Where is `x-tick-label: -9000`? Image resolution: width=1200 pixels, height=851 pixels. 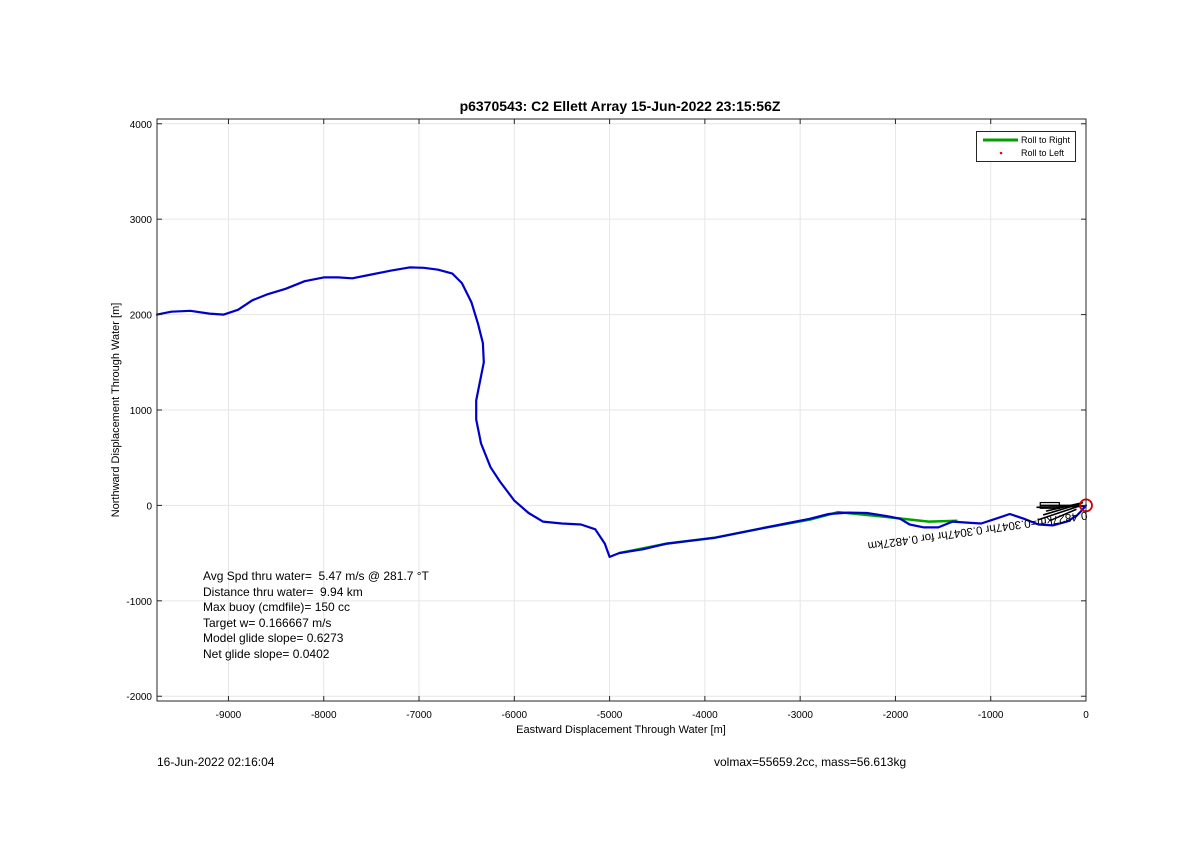
x-tick-label: -9000 is located at coordinates (229, 715).